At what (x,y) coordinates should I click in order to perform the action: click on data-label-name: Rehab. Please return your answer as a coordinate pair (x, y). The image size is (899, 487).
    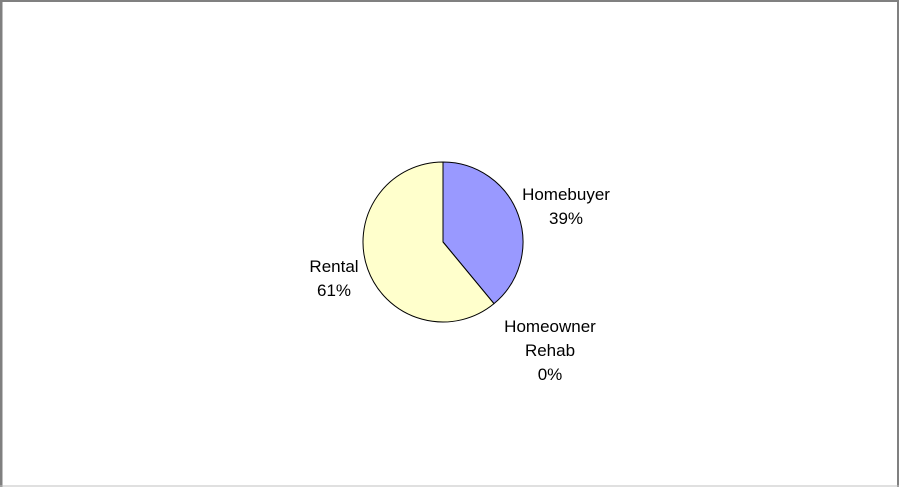
    Looking at the image, I should click on (550, 350).